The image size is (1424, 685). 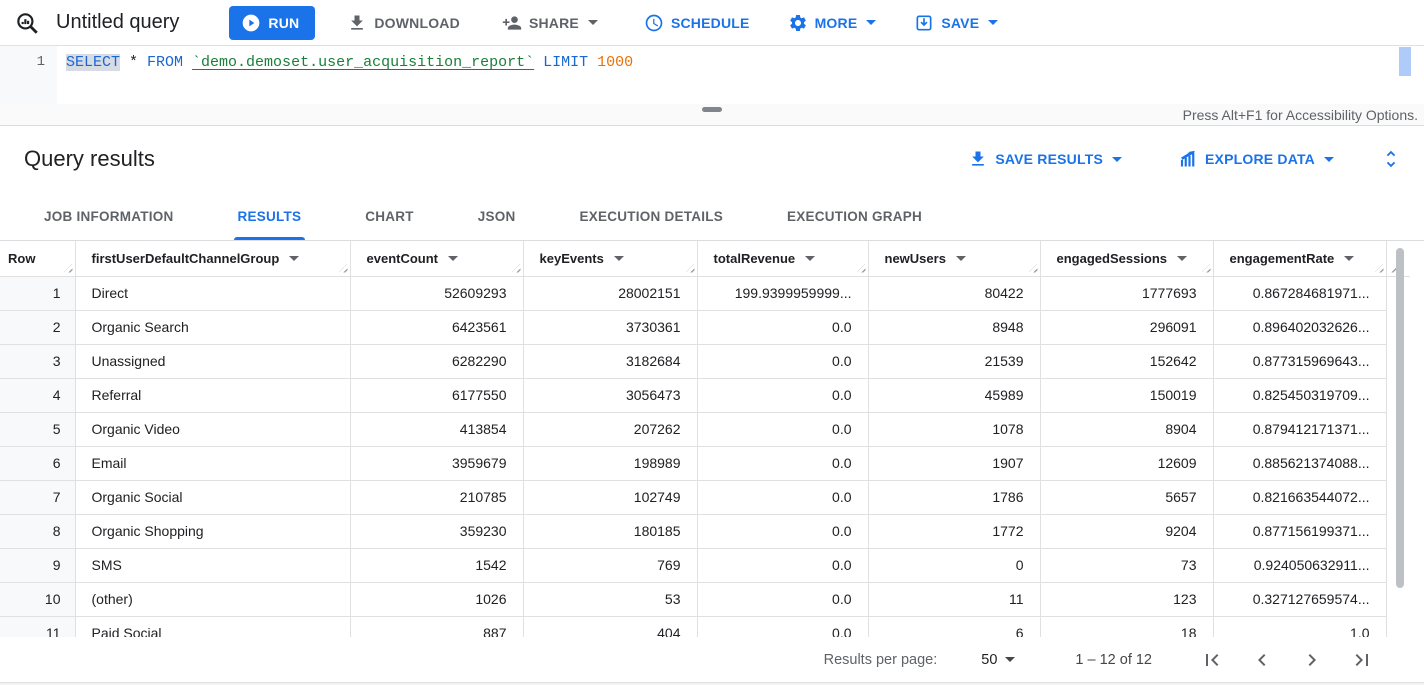 I want to click on data-cell: 3056473, so click(x=610, y=395).